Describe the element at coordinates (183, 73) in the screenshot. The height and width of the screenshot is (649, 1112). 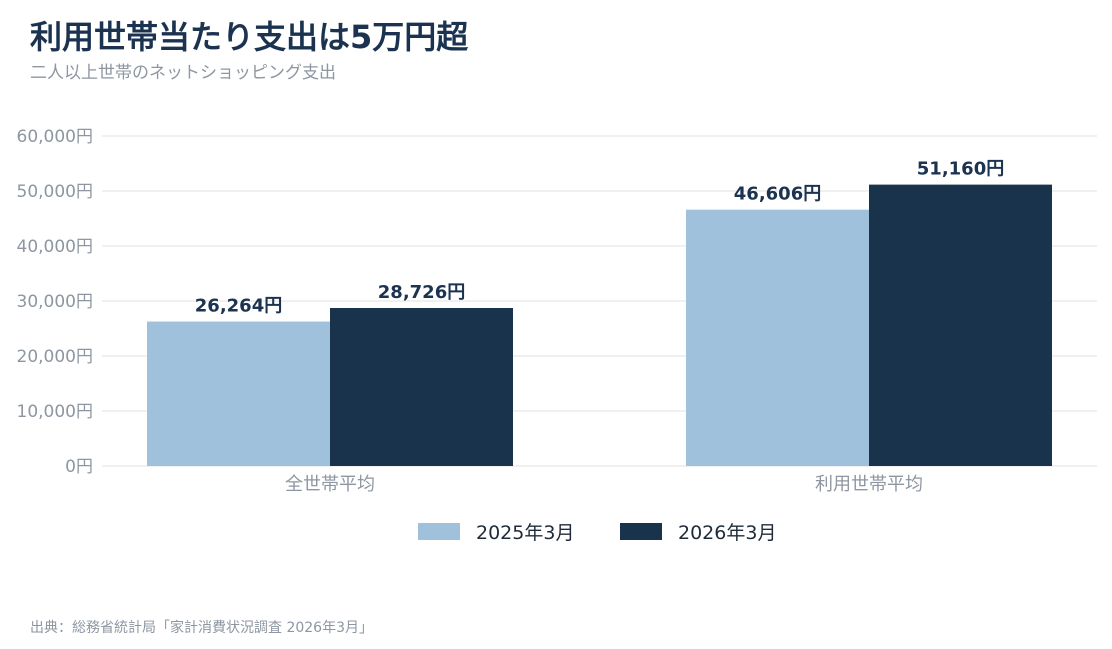
I see `chart-subtitle: 二人以上世帯のネットショッピング支出` at that location.